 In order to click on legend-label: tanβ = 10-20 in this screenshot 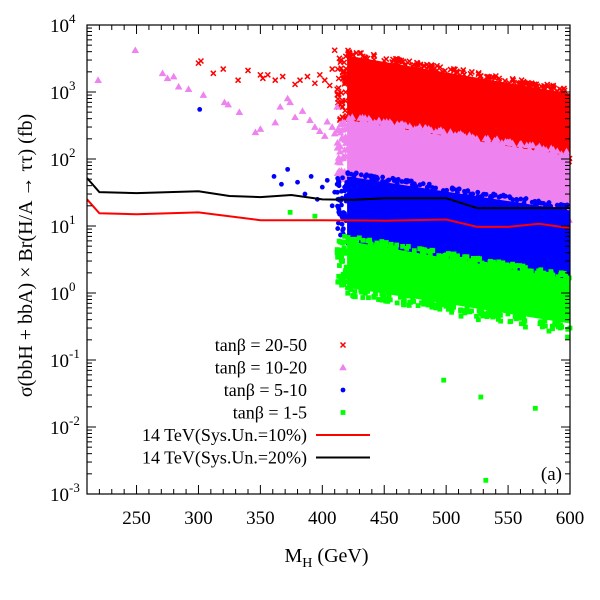, I will do `click(261, 368)`.